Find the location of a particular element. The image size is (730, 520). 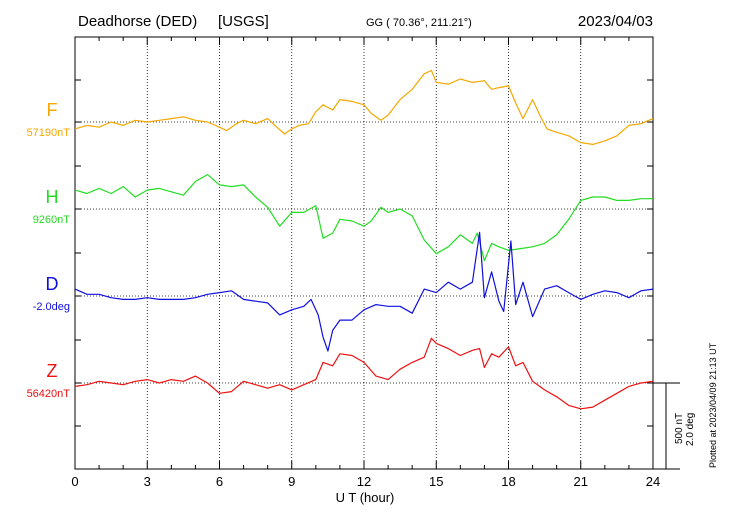

x-tick-label: 6 is located at coordinates (219, 481).